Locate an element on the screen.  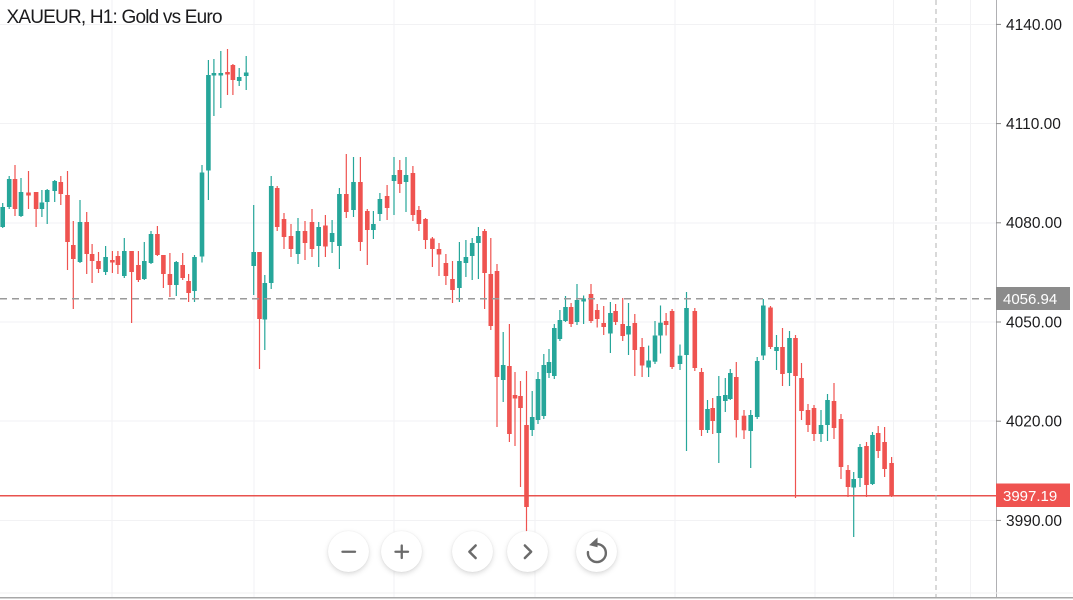
svg-text: 3990.00 is located at coordinates (1034, 521).